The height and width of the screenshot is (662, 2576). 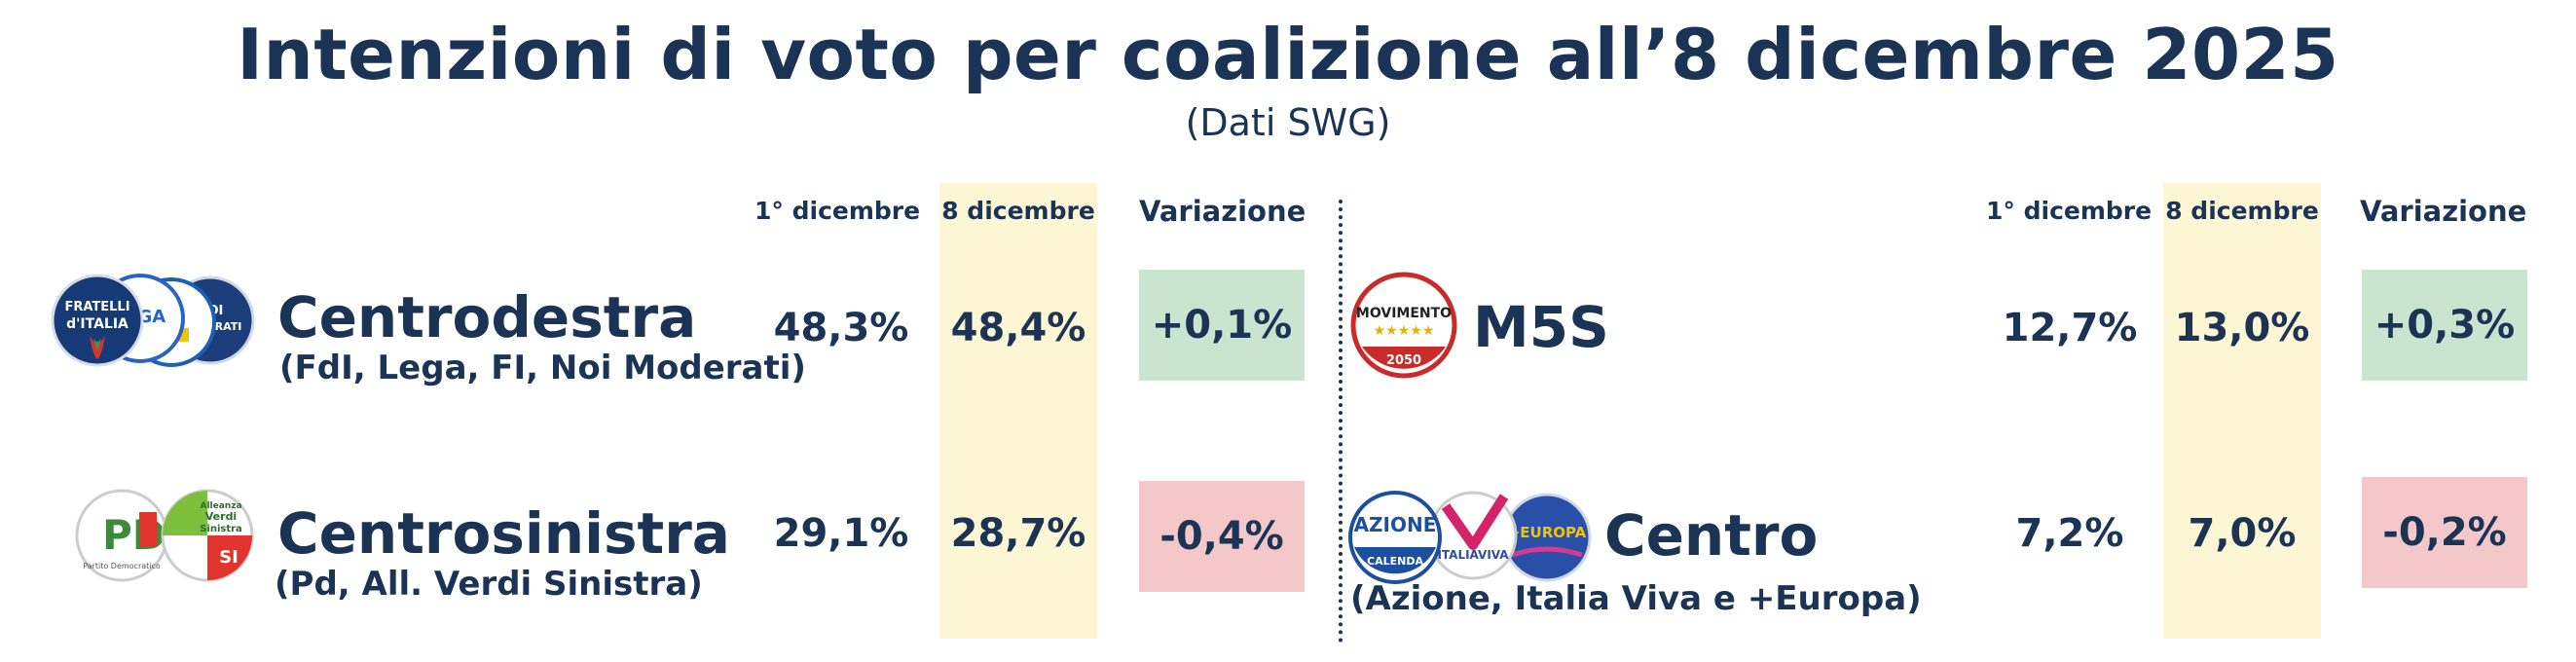 I want to click on azione-logo-caption: CALENDA, so click(x=1395, y=562).